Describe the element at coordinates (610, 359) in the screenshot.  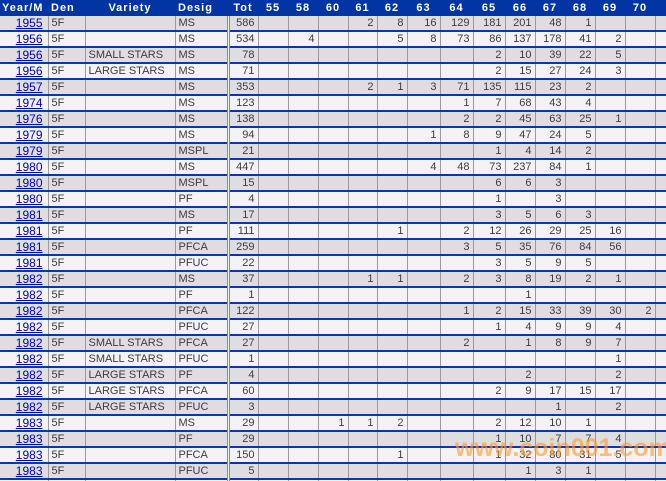
I see `grade-cell-69: 1` at that location.